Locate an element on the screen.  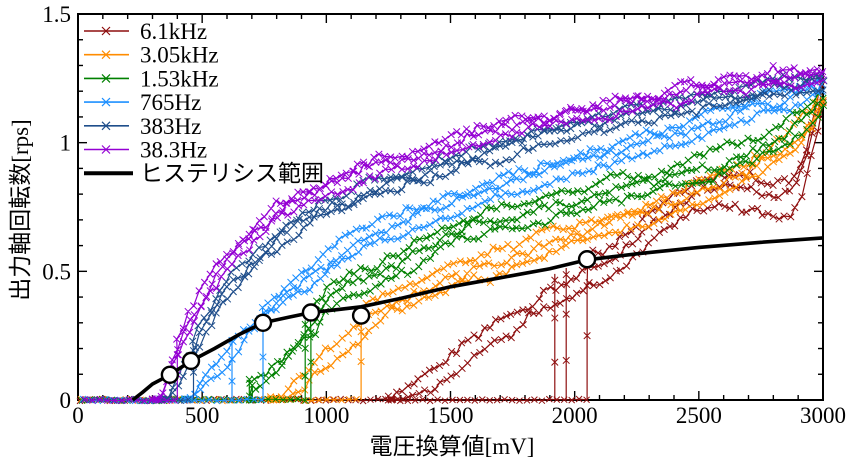
x-tick-label: 500 is located at coordinates (202, 415).